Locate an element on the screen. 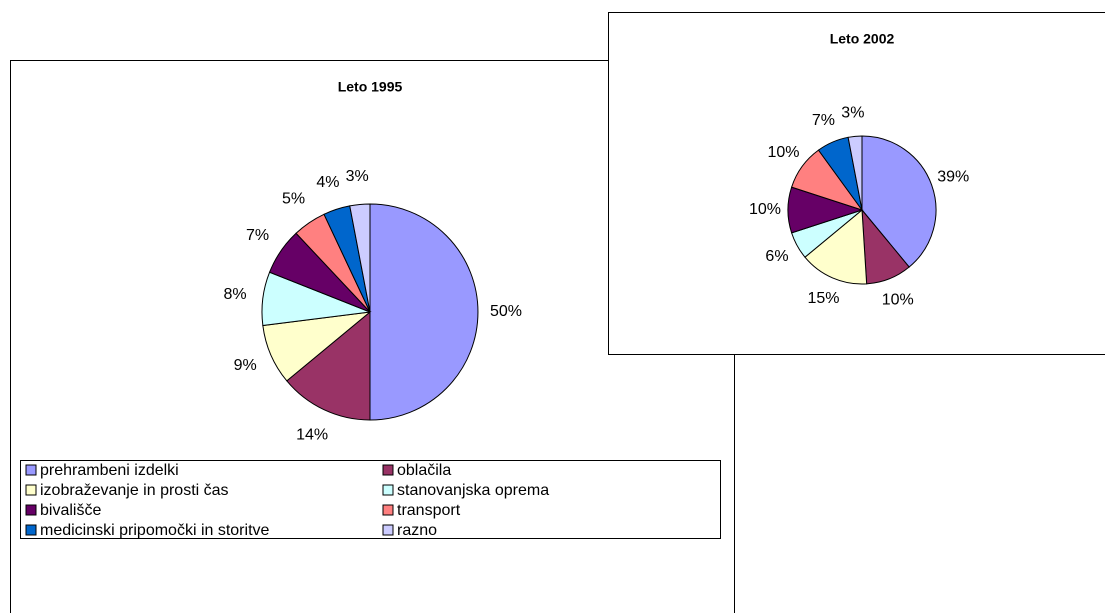 This screenshot has height=613, width=1105. legend-label: izobraževanje in prosti čas is located at coordinates (134, 490).